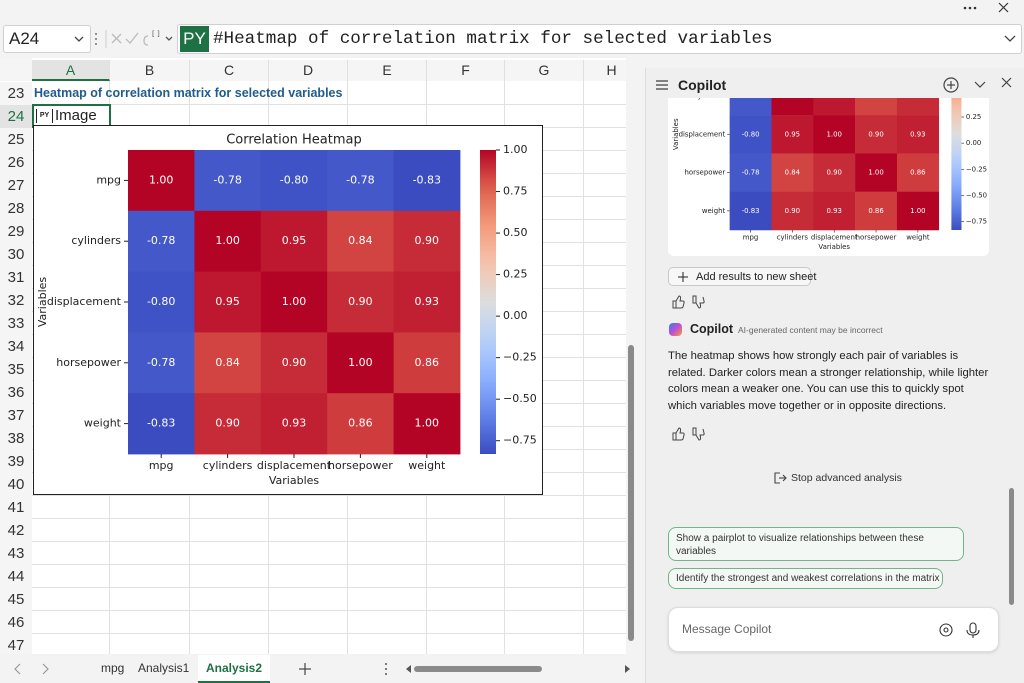 The image size is (1024, 683). What do you see at coordinates (16, 643) in the screenshot?
I see `row-number: 47` at bounding box center [16, 643].